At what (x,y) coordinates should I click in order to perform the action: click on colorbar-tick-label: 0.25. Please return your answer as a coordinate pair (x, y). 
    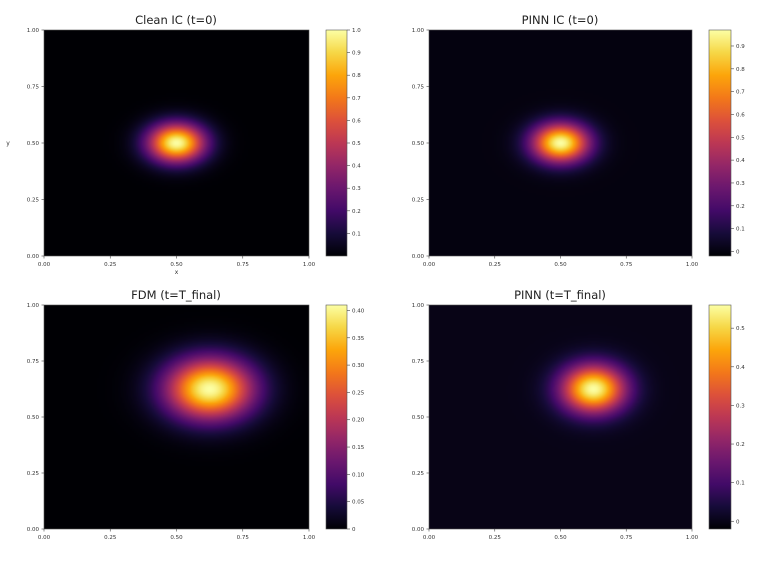
    Looking at the image, I should click on (358, 393).